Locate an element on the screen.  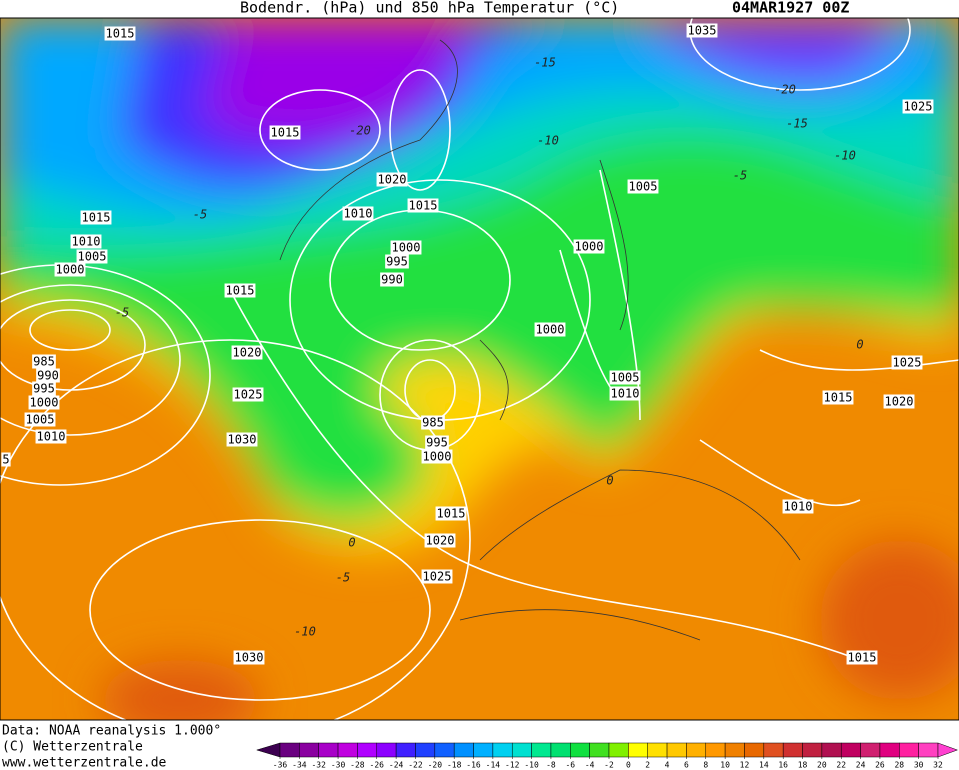
colorbar-tick-label: -2 is located at coordinates (609, 765).